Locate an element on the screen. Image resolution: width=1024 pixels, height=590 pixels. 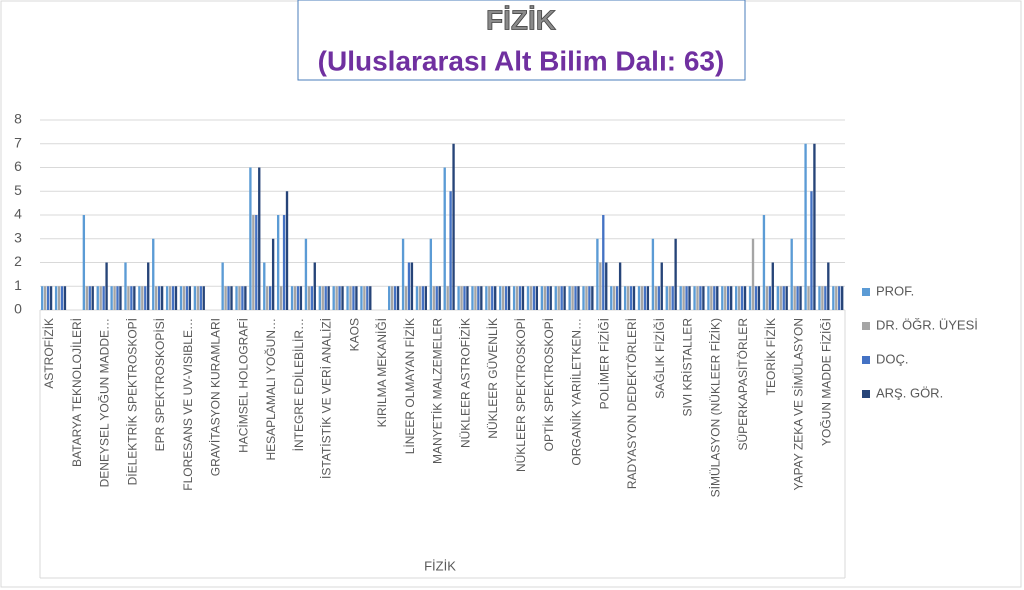
x-tick-label: BATARYA TEKNOLOJİLERİ is located at coordinates (77, 392).